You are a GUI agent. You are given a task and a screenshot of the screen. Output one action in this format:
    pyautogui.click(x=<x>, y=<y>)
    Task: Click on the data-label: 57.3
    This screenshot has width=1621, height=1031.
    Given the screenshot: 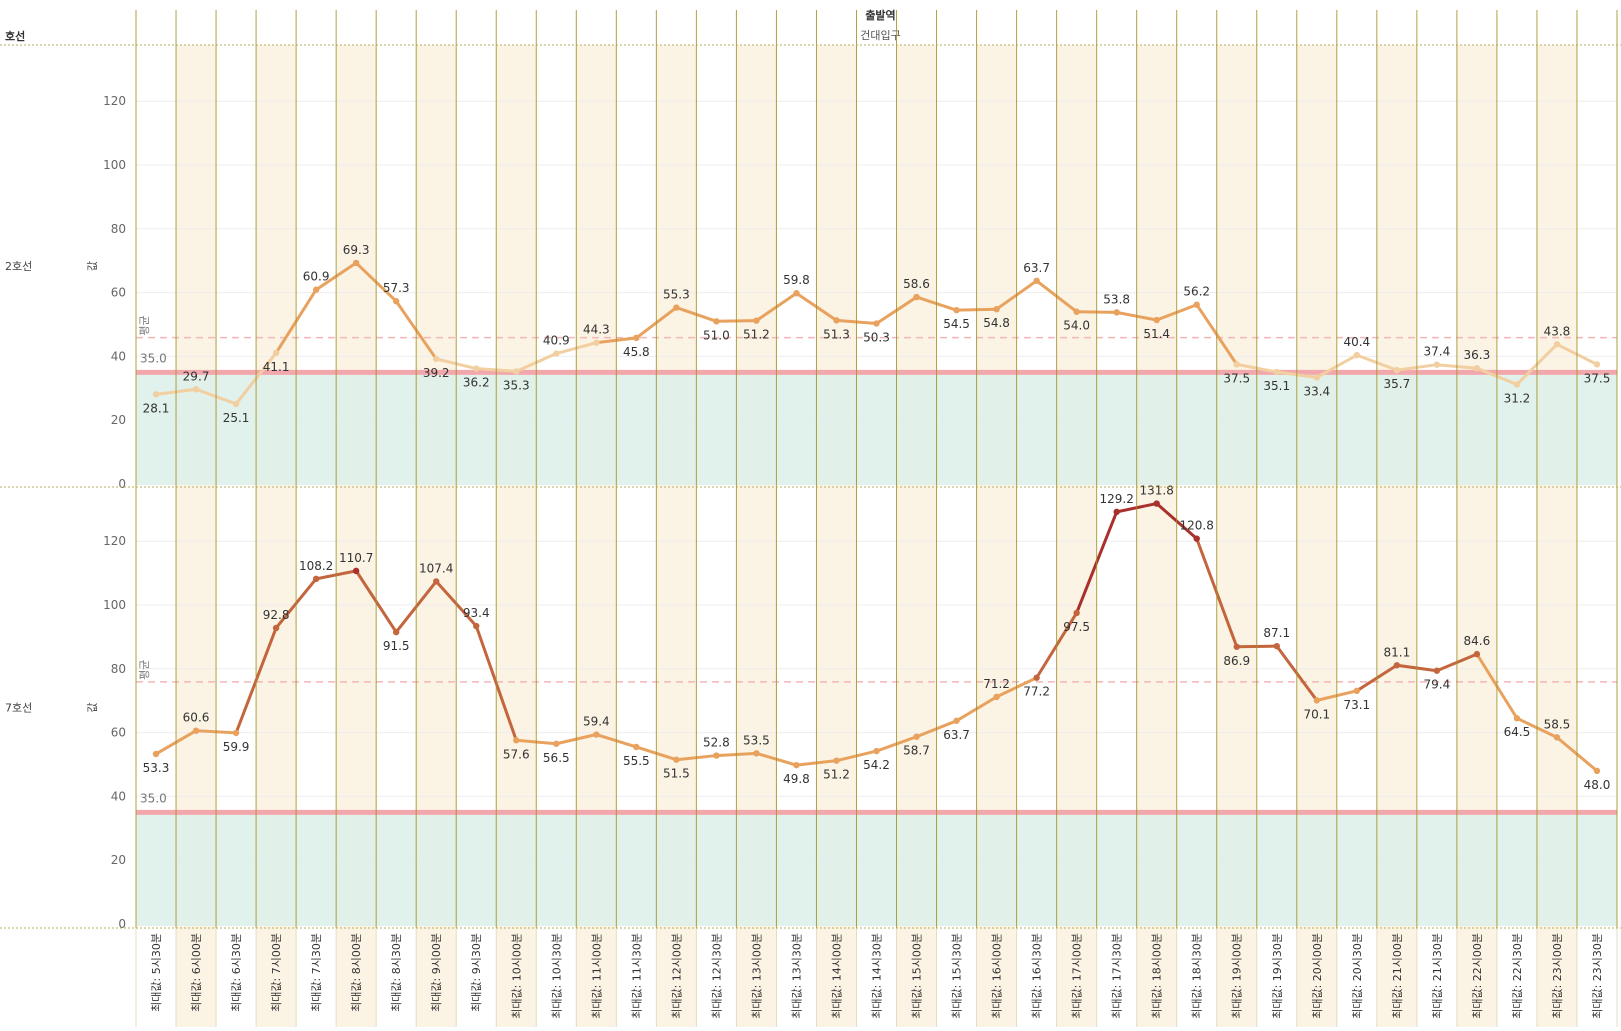 What is the action you would take?
    pyautogui.click(x=396, y=288)
    